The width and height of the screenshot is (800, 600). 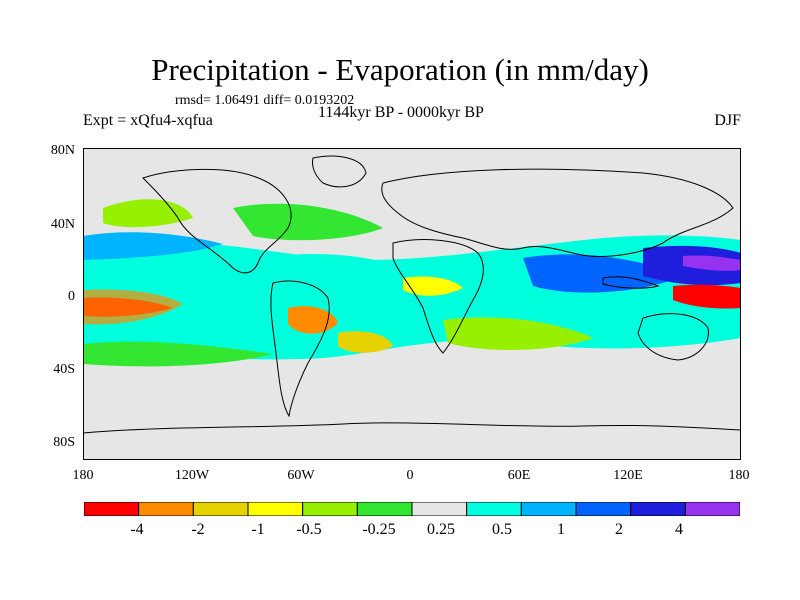 I want to click on colorbar-label: -4, so click(x=137, y=529).